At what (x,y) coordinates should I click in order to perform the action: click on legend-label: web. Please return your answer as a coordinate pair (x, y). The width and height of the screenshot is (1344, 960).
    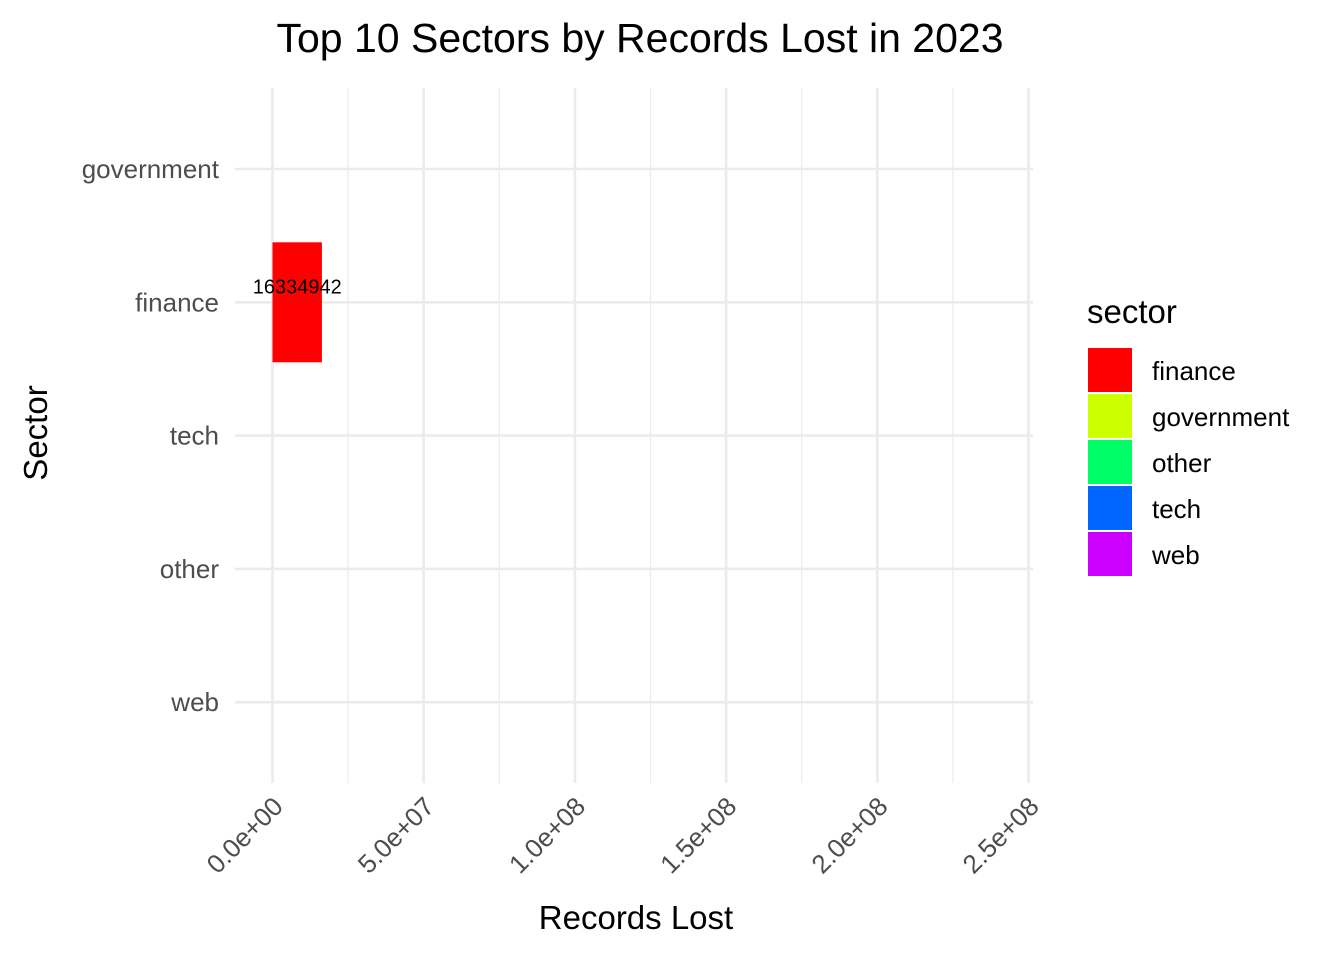
    Looking at the image, I should click on (1175, 555).